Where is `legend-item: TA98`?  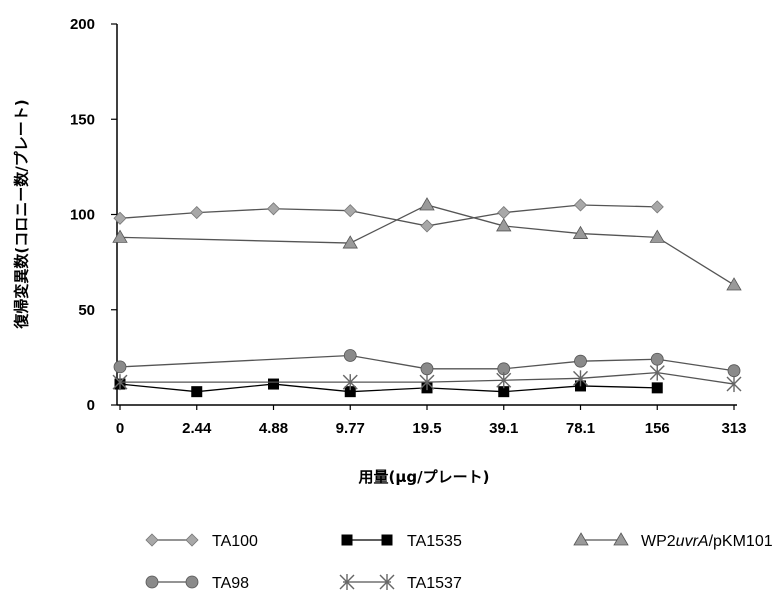
legend-item: TA98 is located at coordinates (197, 583).